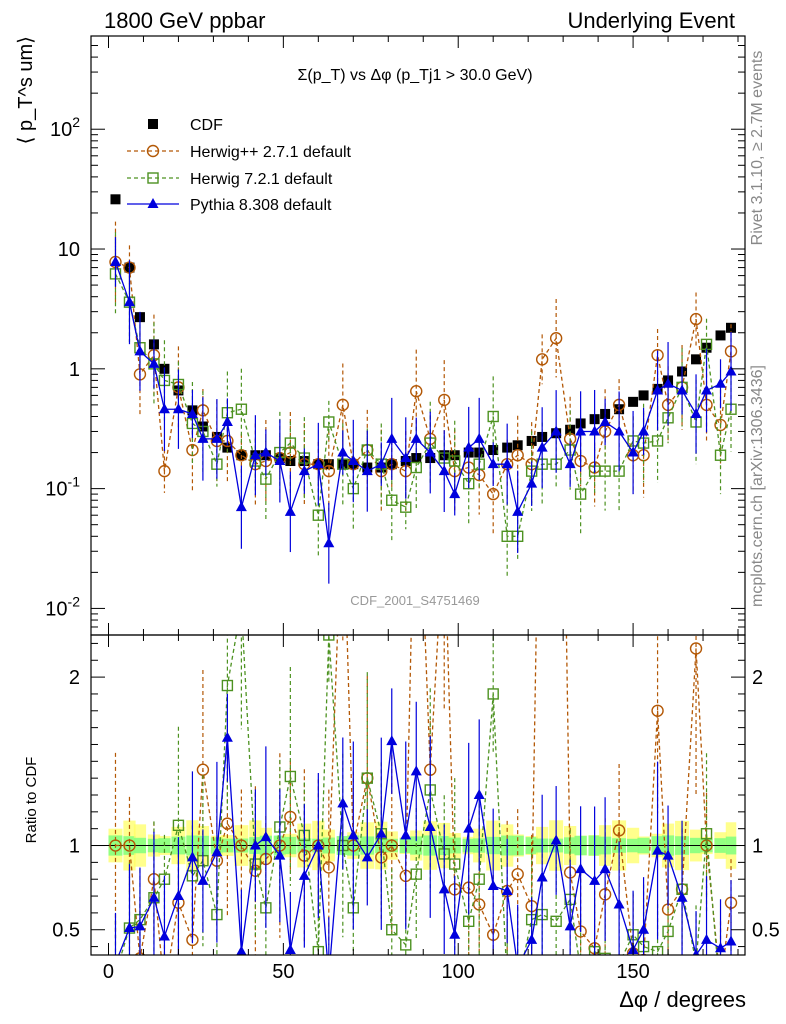 The width and height of the screenshot is (786, 1024). I want to click on legend-marker-herwig-7-2-1-default, so click(153, 178).